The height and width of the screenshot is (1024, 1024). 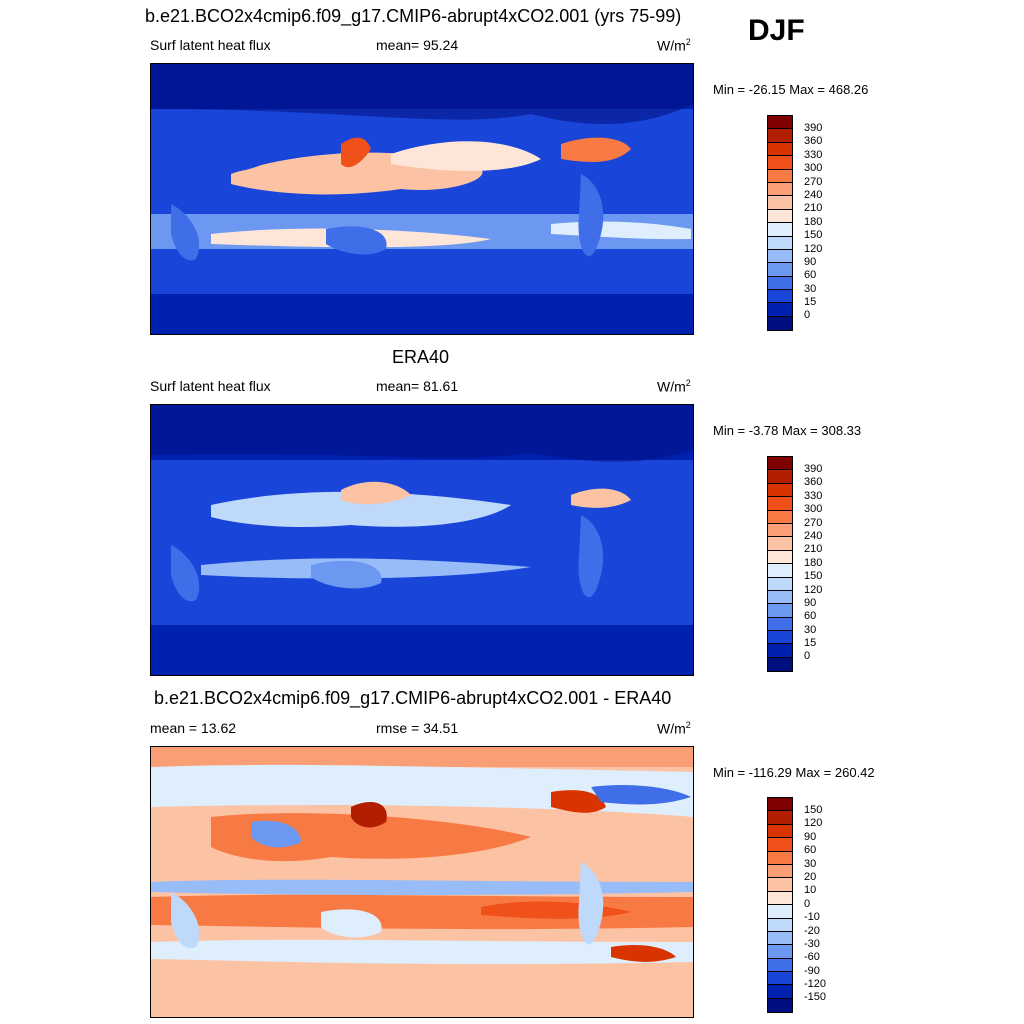 I want to click on panel-2-units: W/m2, so click(x=674, y=386).